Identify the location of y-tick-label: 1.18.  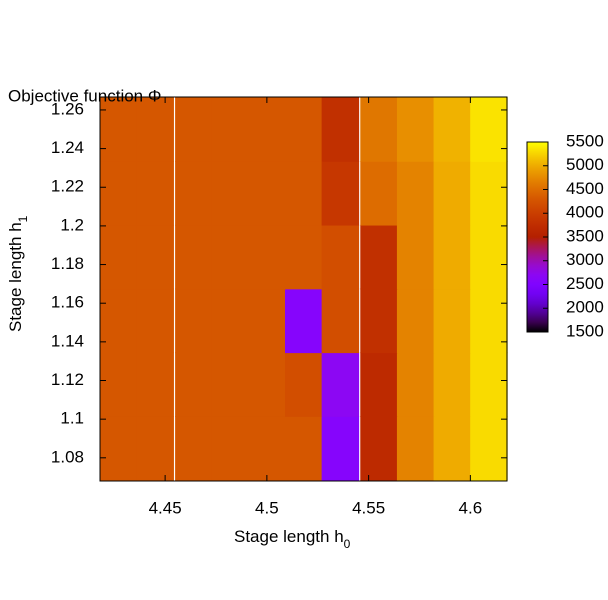
(67, 263).